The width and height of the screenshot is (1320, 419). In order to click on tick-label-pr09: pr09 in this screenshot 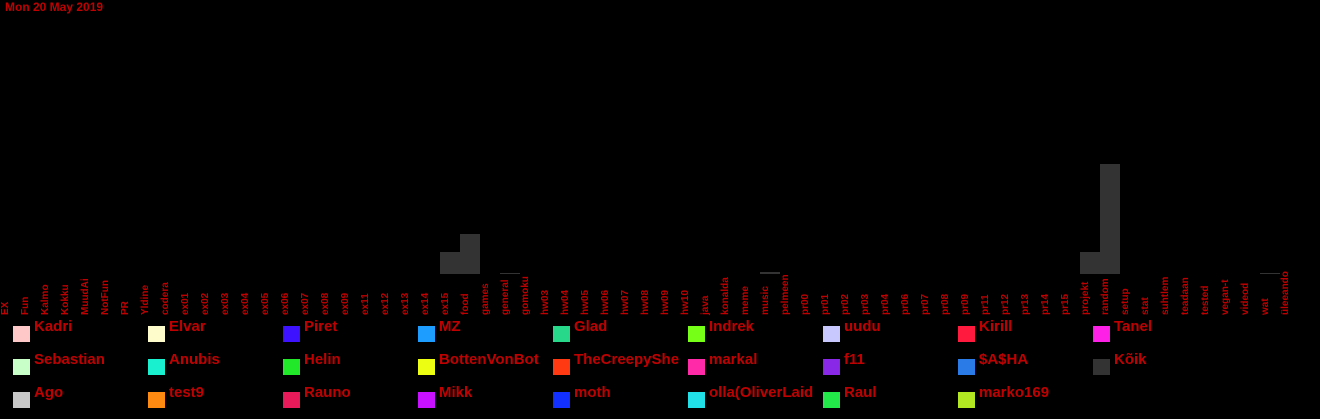, I will do `click(965, 304)`.